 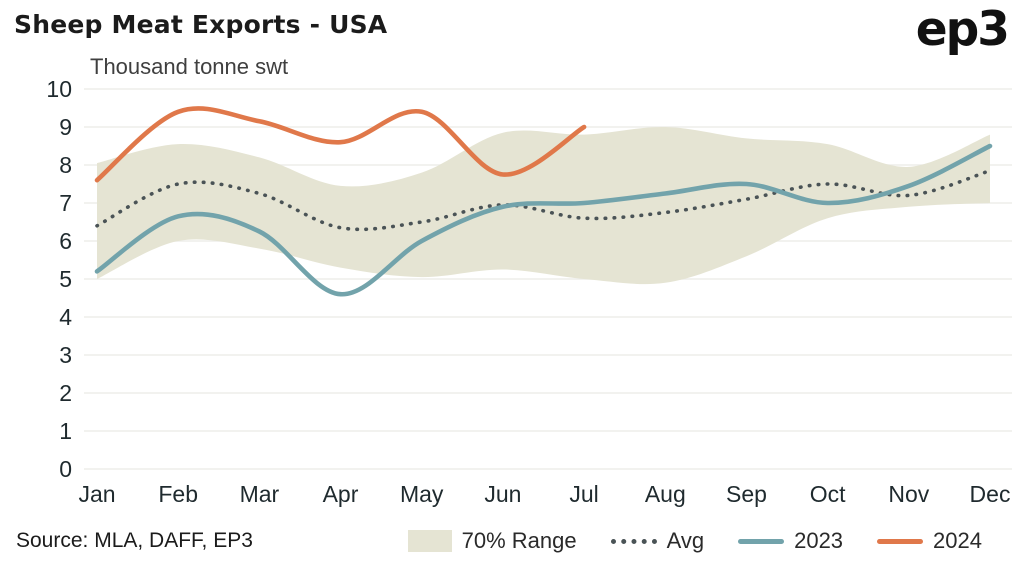 I want to click on page-title: Sheep Meat Exports - USA, so click(x=201, y=24).